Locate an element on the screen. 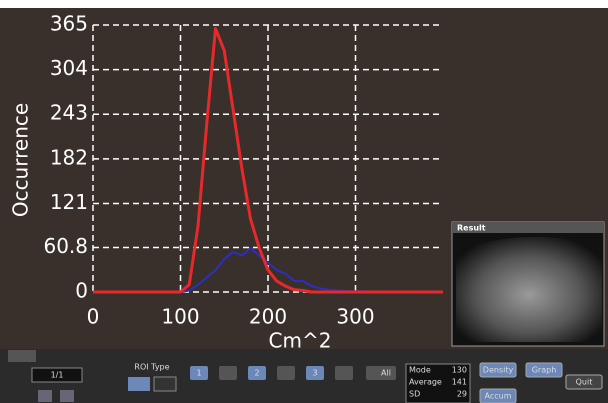 The image size is (608, 403). all-button is located at coordinates (381, 373).